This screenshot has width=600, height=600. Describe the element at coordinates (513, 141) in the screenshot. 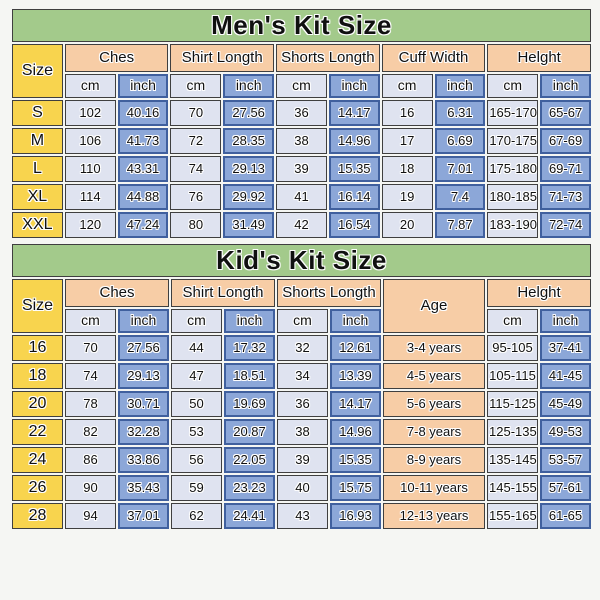

I see `table-cell: 170-175` at that location.